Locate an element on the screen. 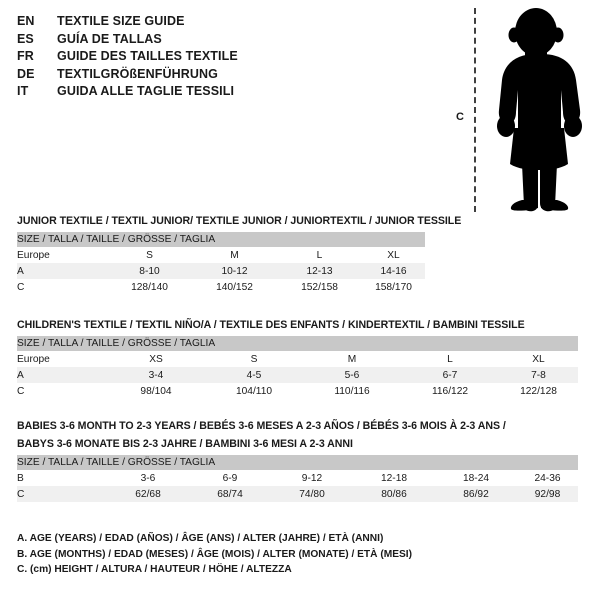 The height and width of the screenshot is (600, 600). row-value: 9-12 is located at coordinates (312, 478).